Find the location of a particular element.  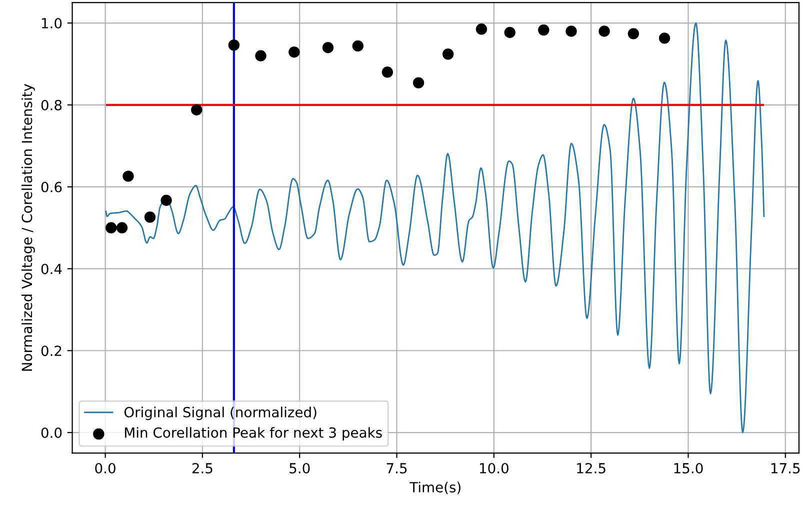

x-tick-label: 12.5 is located at coordinates (591, 468).